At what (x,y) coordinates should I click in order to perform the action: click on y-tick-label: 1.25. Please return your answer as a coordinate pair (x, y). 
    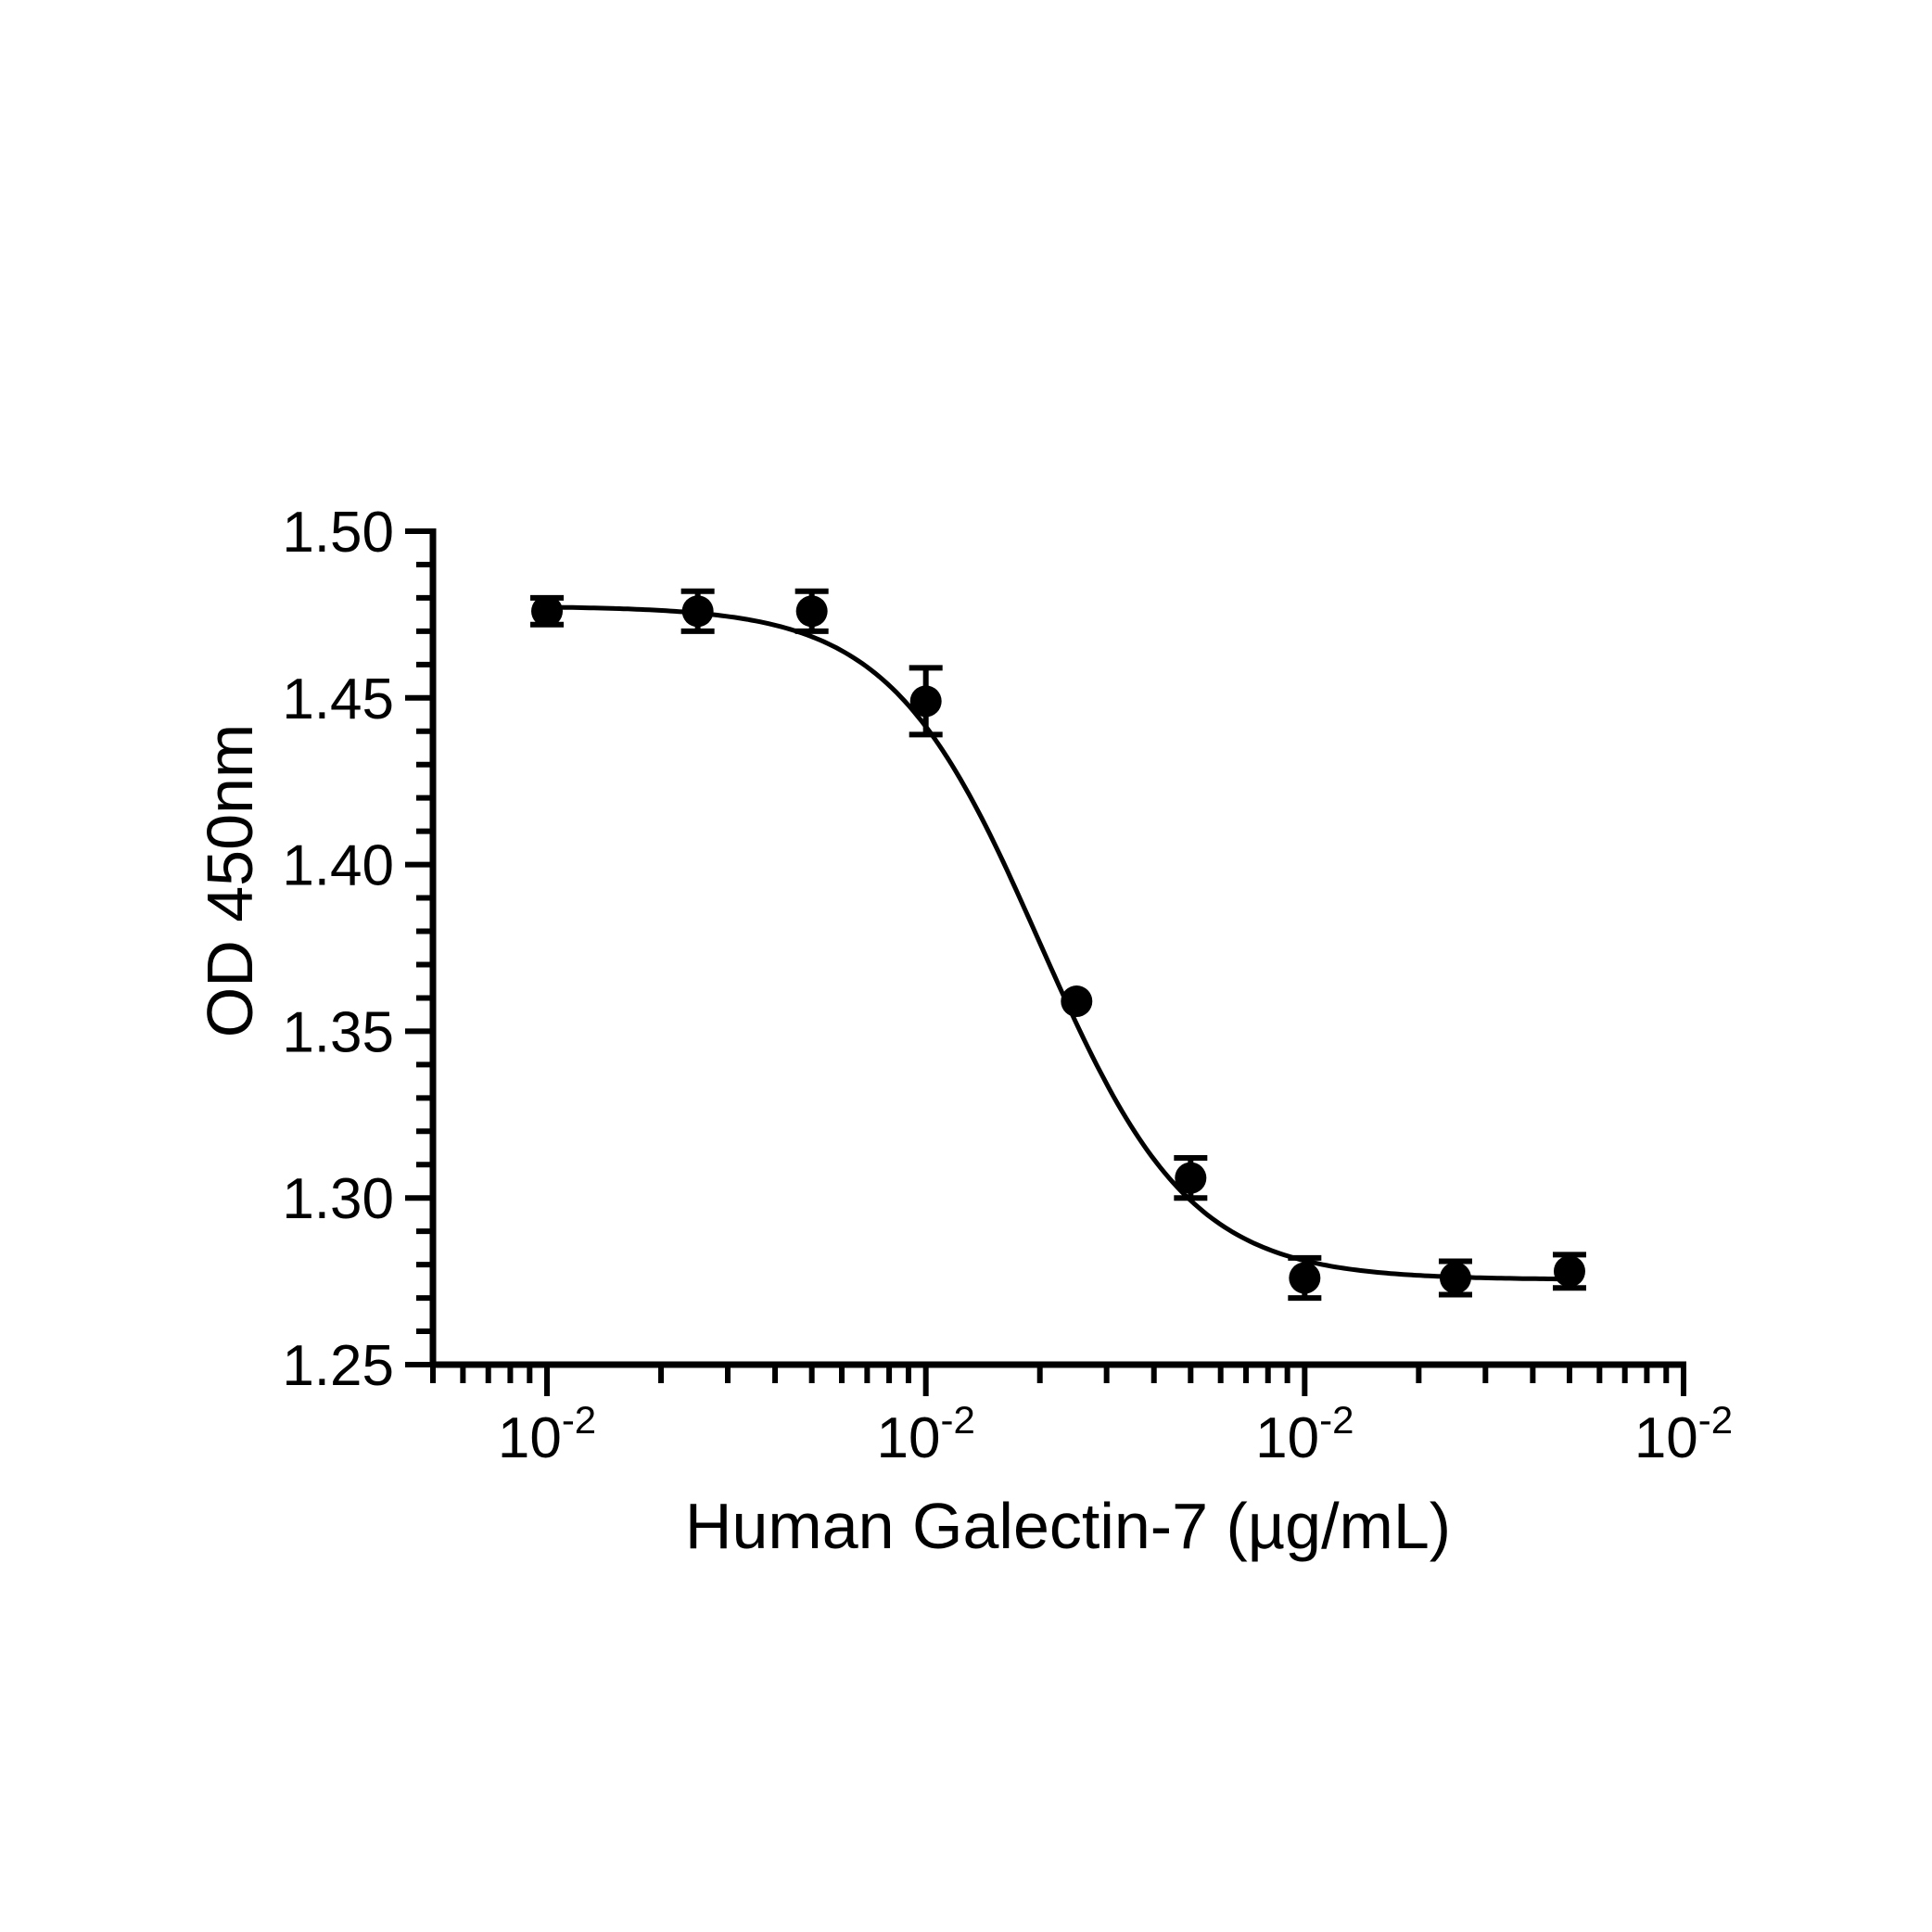
    Looking at the image, I should click on (338, 1366).